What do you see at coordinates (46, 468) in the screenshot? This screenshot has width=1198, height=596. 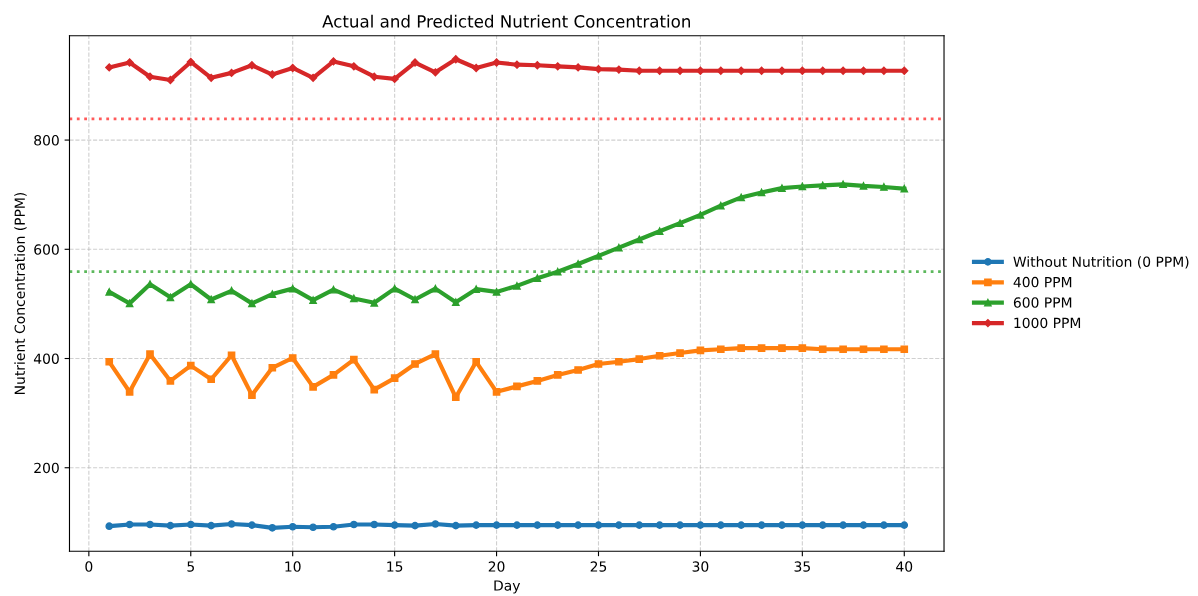 I see `y-tick-label: 200` at bounding box center [46, 468].